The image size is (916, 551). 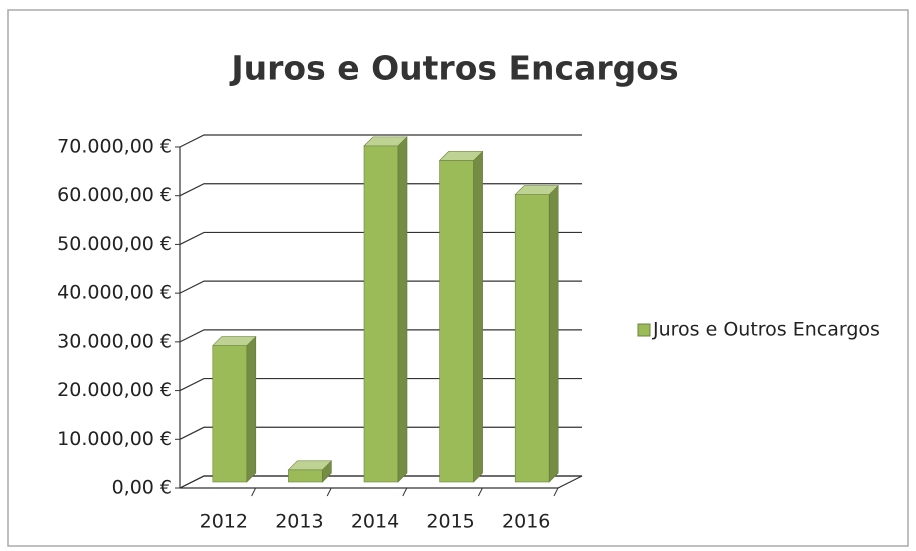 What do you see at coordinates (453, 68) in the screenshot?
I see `chart-title: Juros e Outros Encargos` at bounding box center [453, 68].